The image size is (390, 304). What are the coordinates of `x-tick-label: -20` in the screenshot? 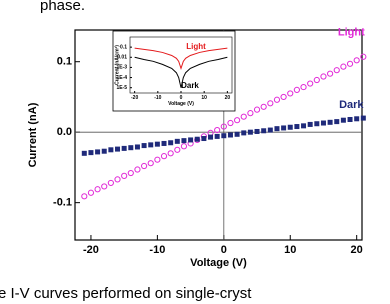 It's located at (134, 98).